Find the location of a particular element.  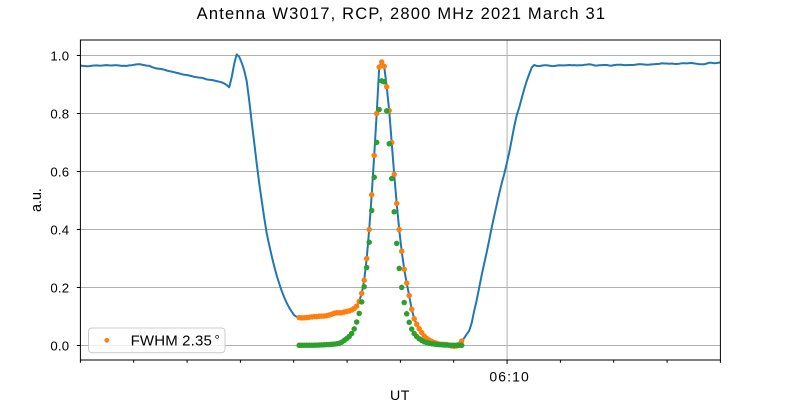

svg-text: 0.4 is located at coordinates (59, 229).